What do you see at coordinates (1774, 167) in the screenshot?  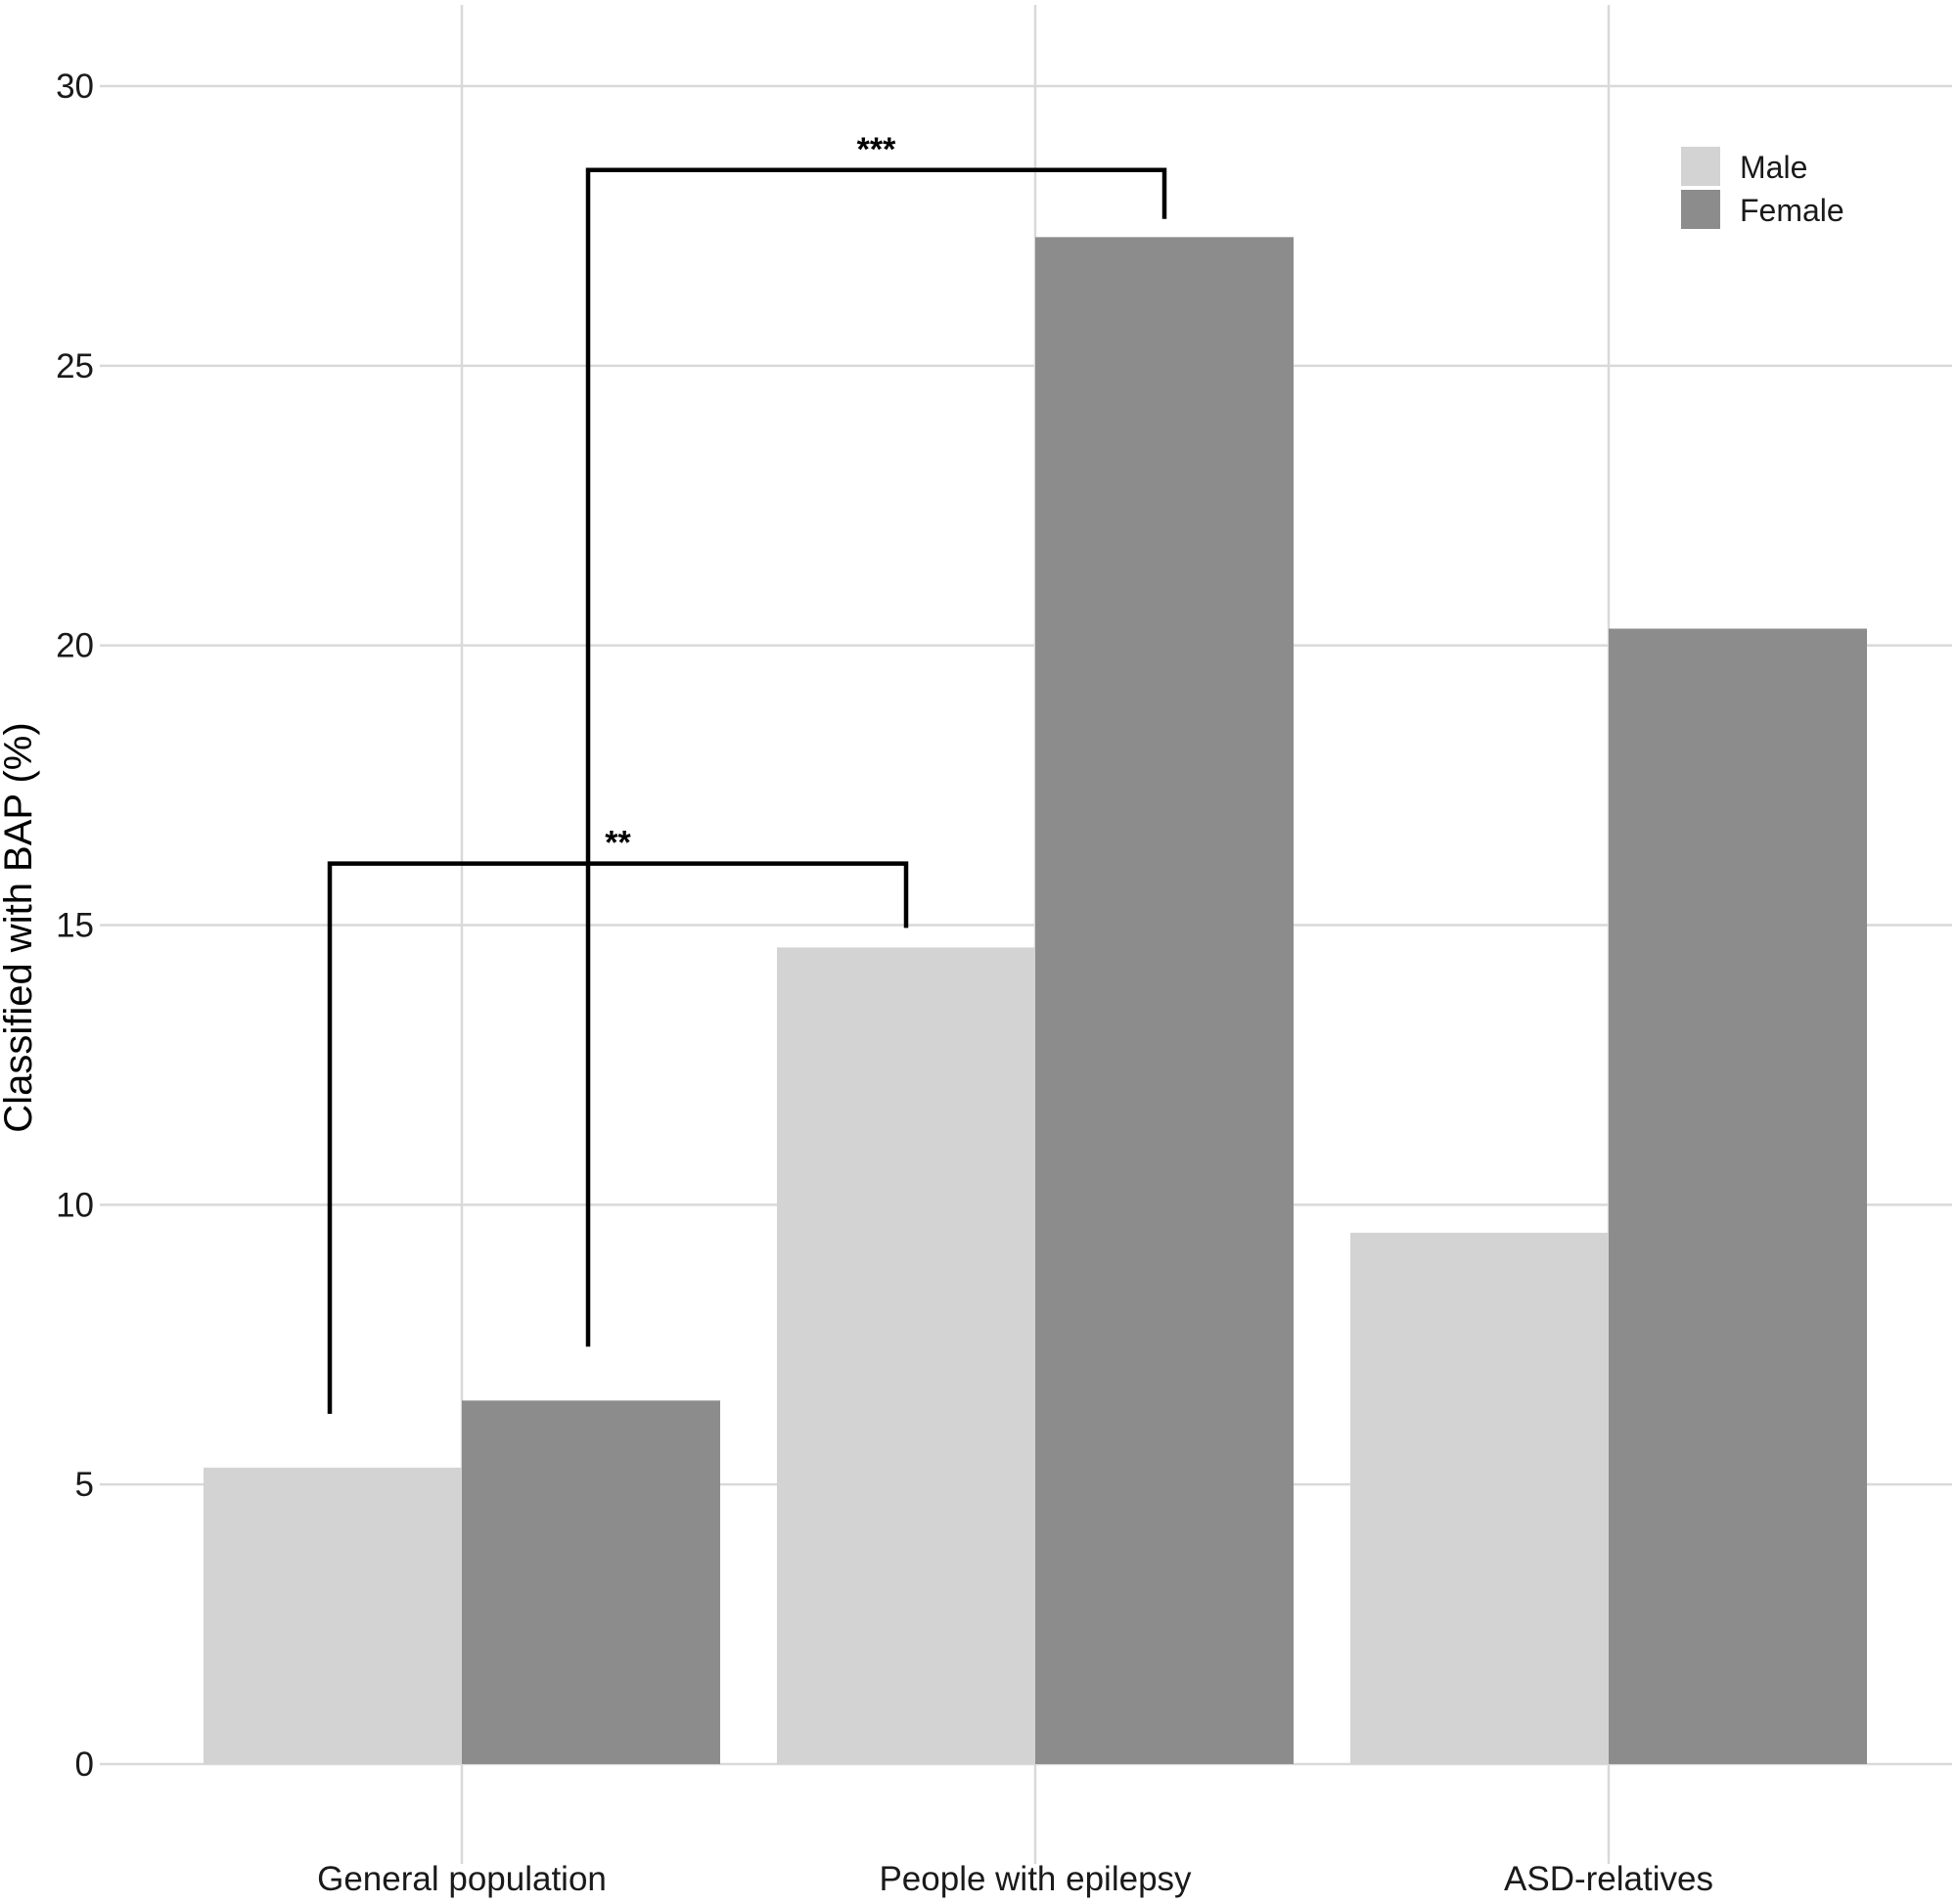 I see `legend-label-male: Male` at bounding box center [1774, 167].